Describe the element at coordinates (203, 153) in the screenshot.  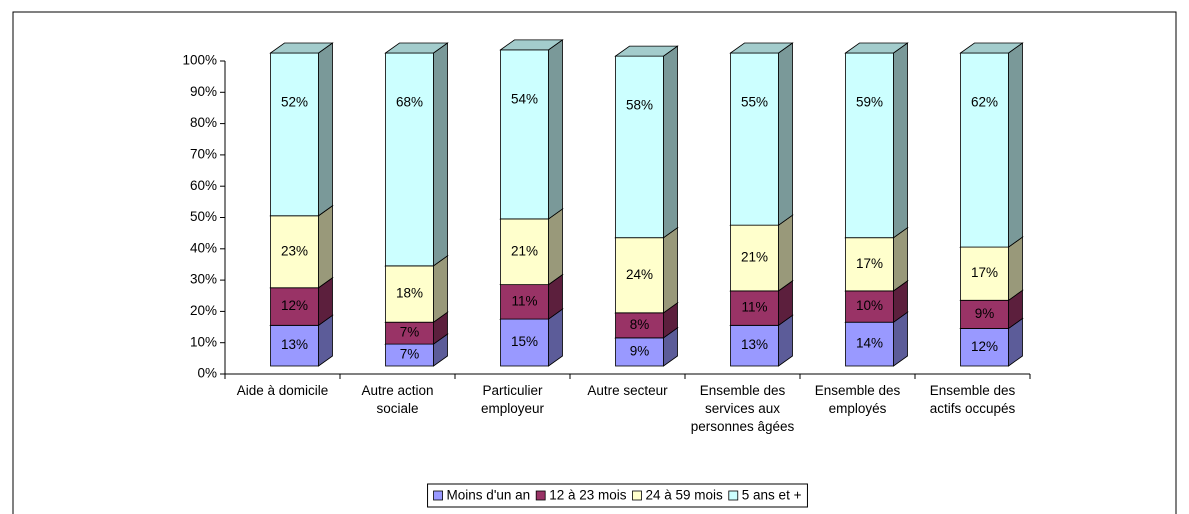
I see `y-tick-label: 70%` at that location.